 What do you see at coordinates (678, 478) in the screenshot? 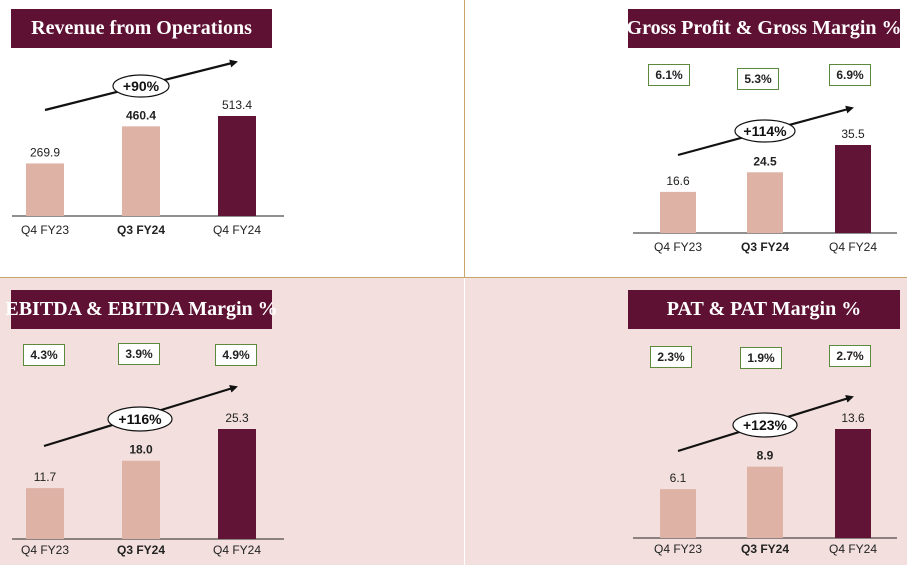
I see `data-label-pat-1: 6.1` at bounding box center [678, 478].